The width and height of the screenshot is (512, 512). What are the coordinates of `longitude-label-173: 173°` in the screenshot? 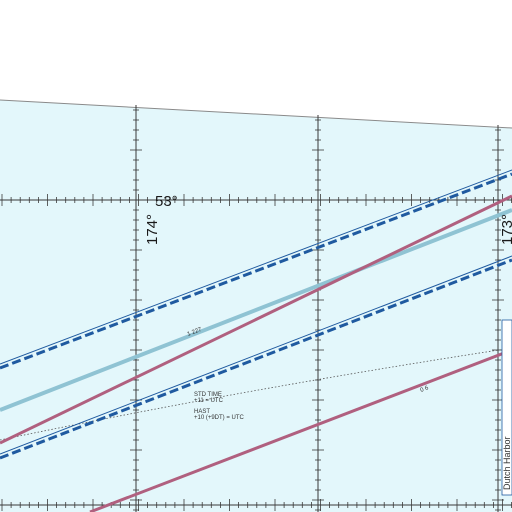 It's located at (505, 229).